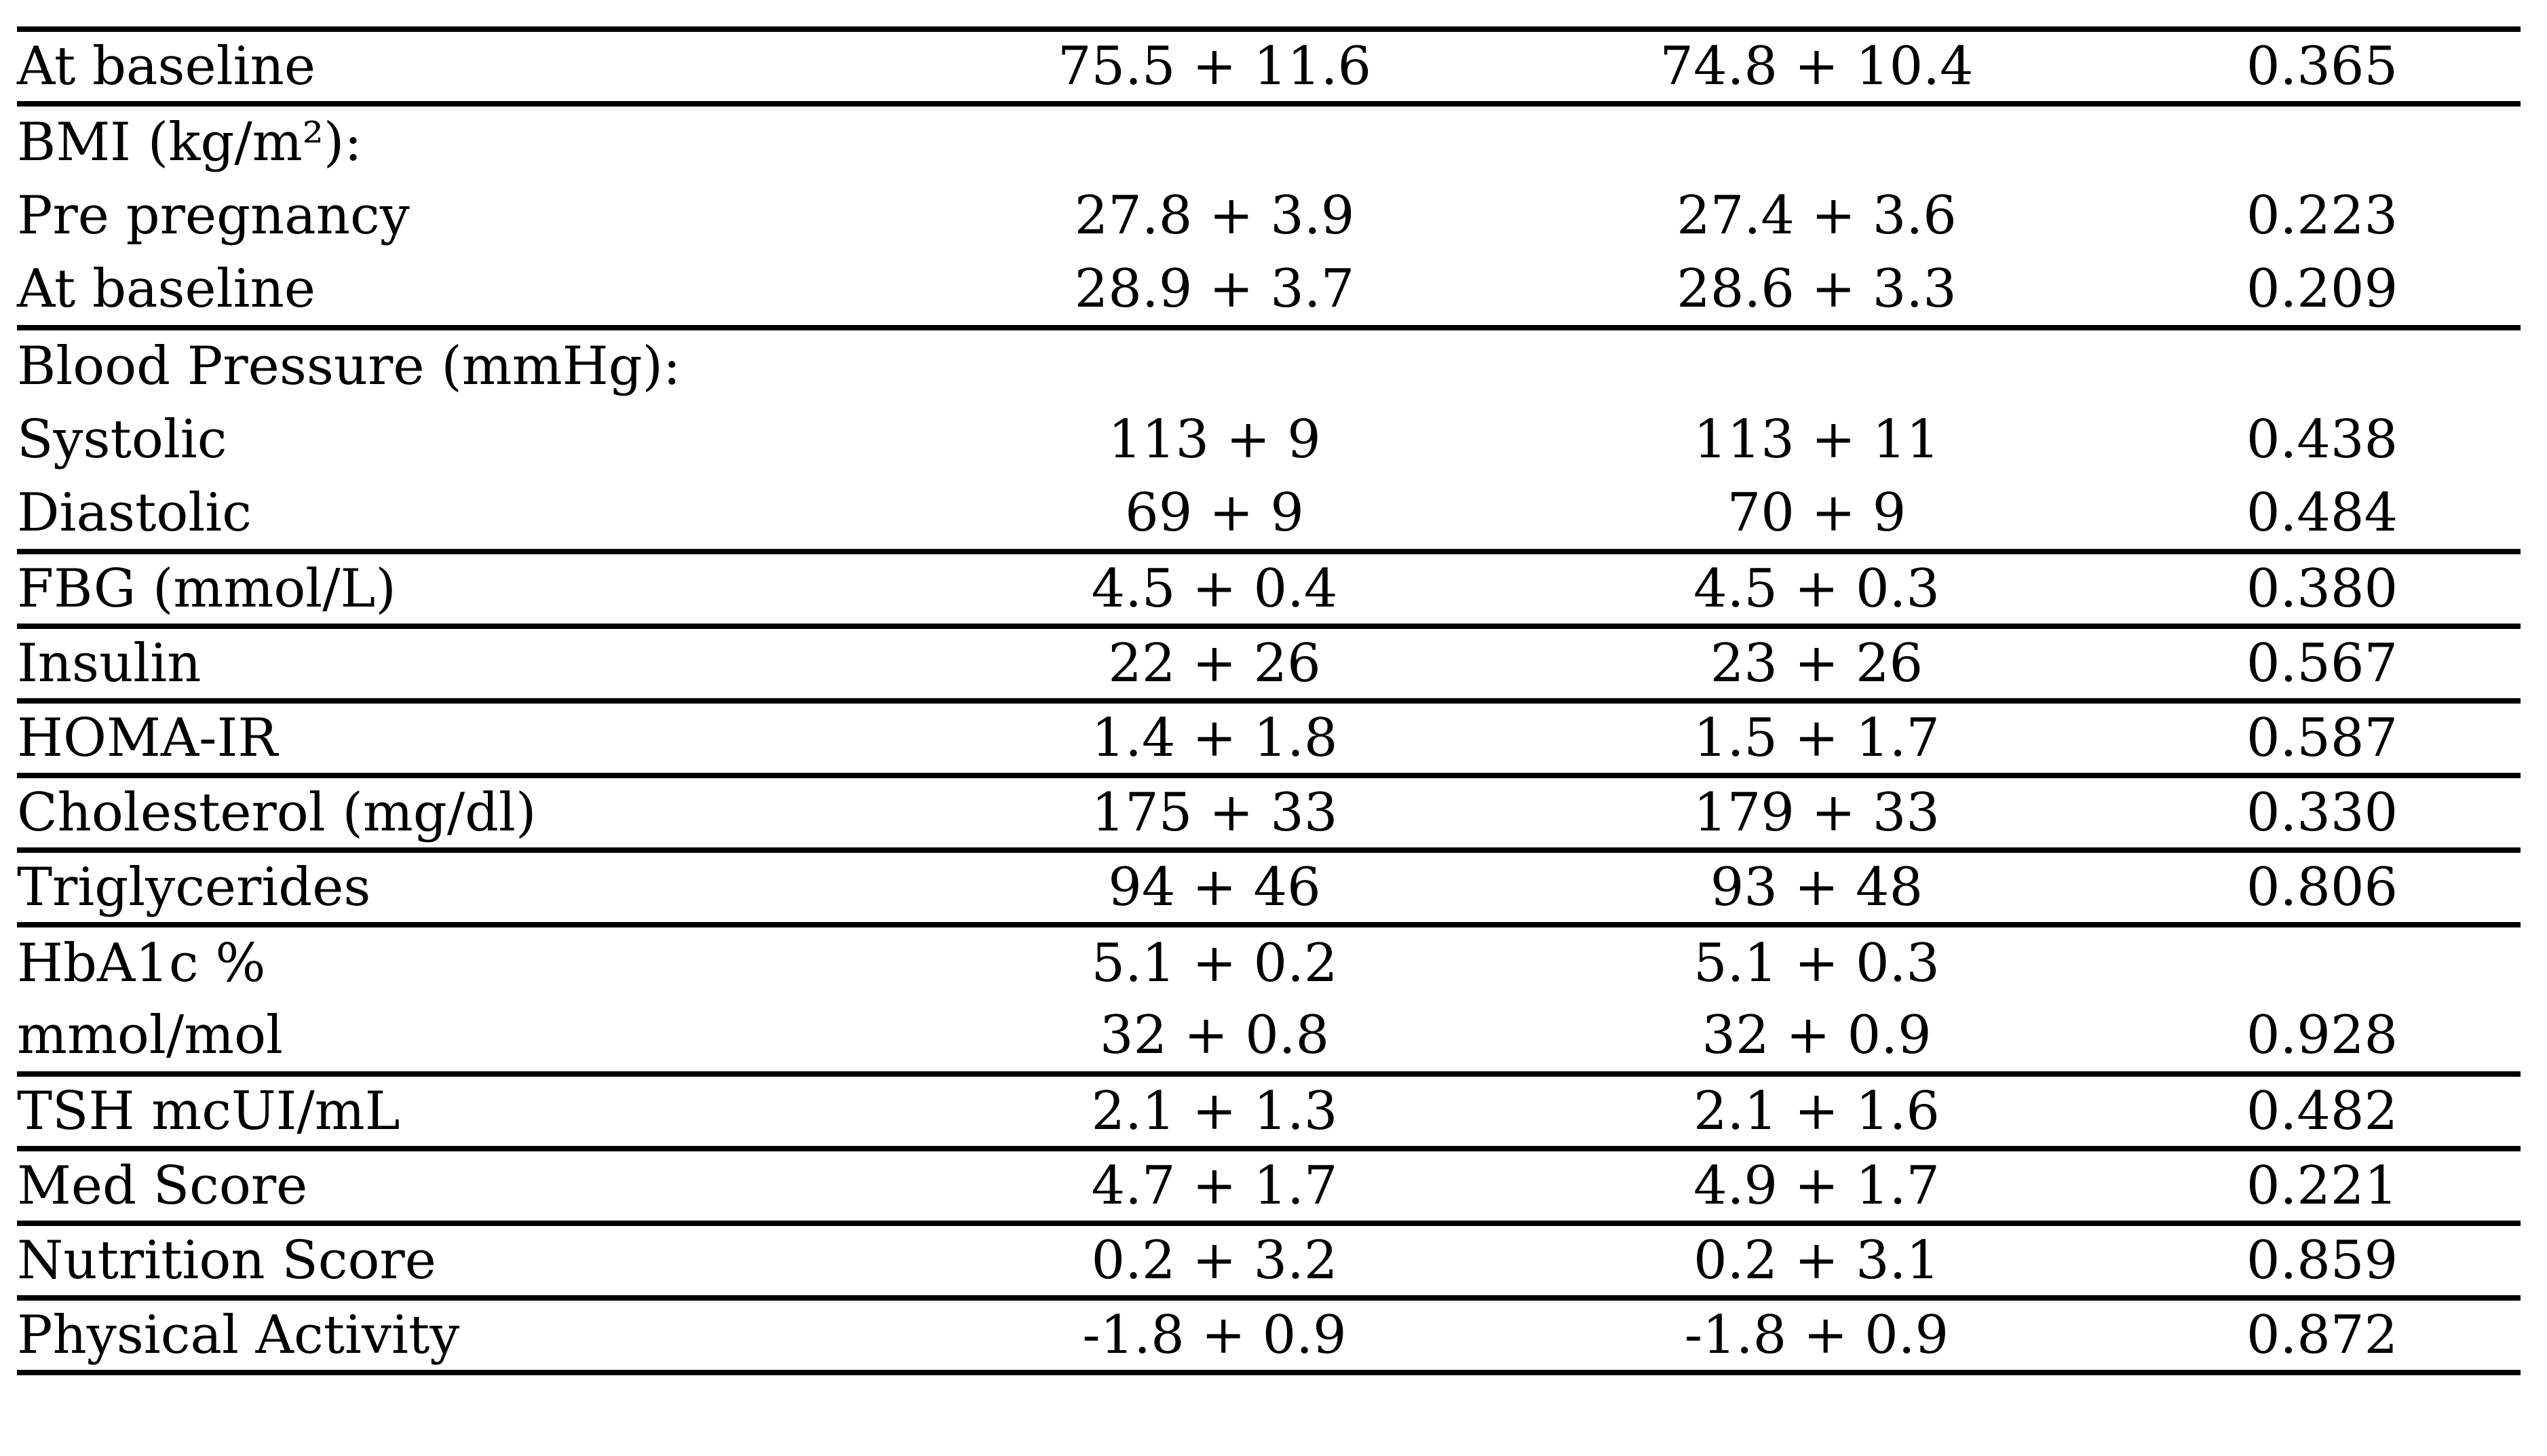  Describe the element at coordinates (2322, 1184) in the screenshot. I see `p-value: 0.221` at that location.